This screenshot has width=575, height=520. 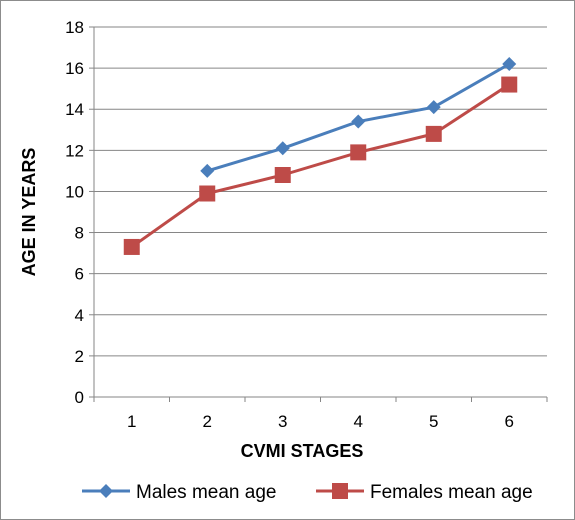 What do you see at coordinates (79, 233) in the screenshot?
I see `y-tick-label: 8` at bounding box center [79, 233].